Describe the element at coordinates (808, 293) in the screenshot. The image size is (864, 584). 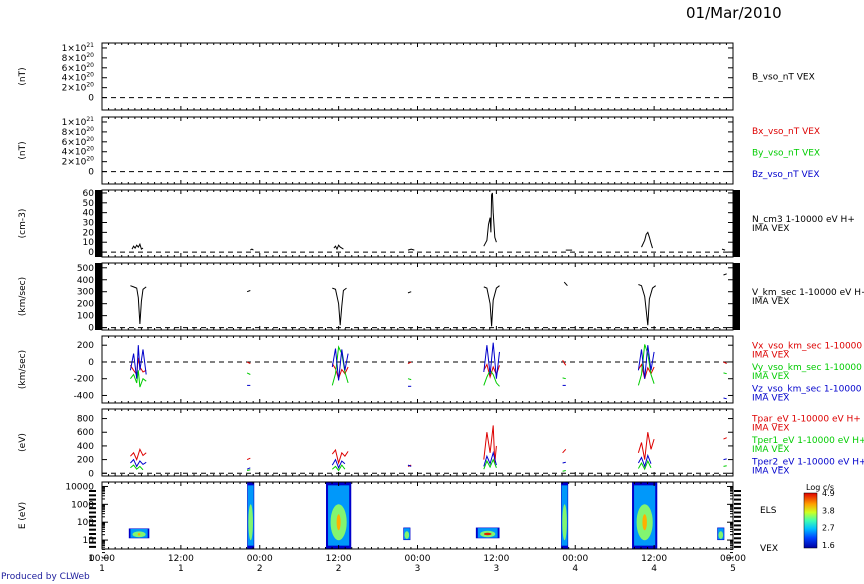
I see `legend-entry: V_km_sec 1-10000 eV H+` at that location.